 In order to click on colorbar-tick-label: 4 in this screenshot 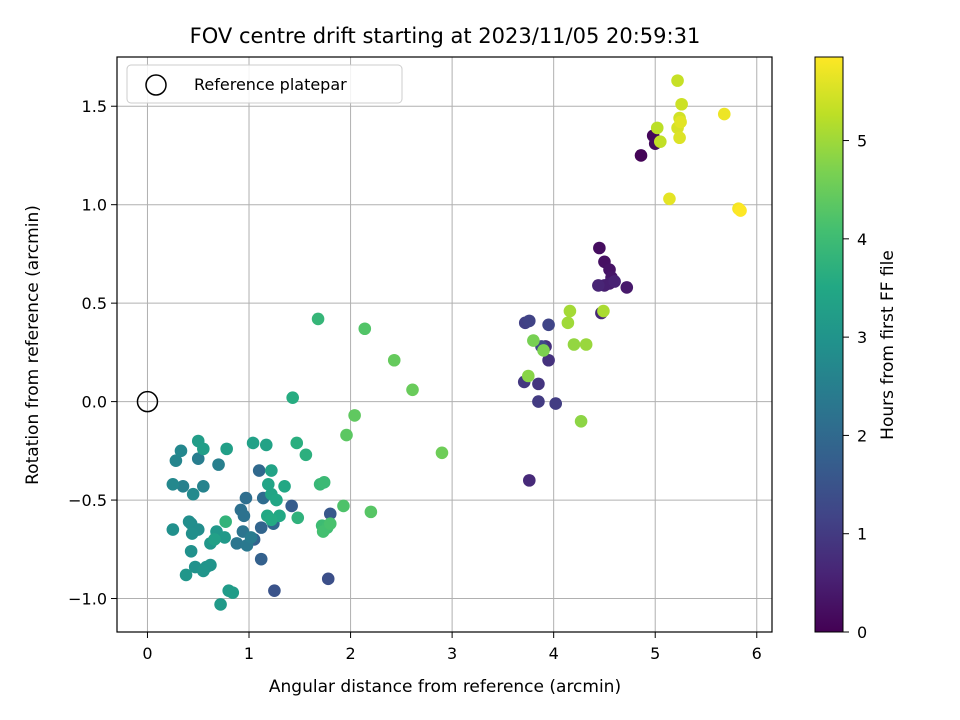, I will do `click(862, 239)`.